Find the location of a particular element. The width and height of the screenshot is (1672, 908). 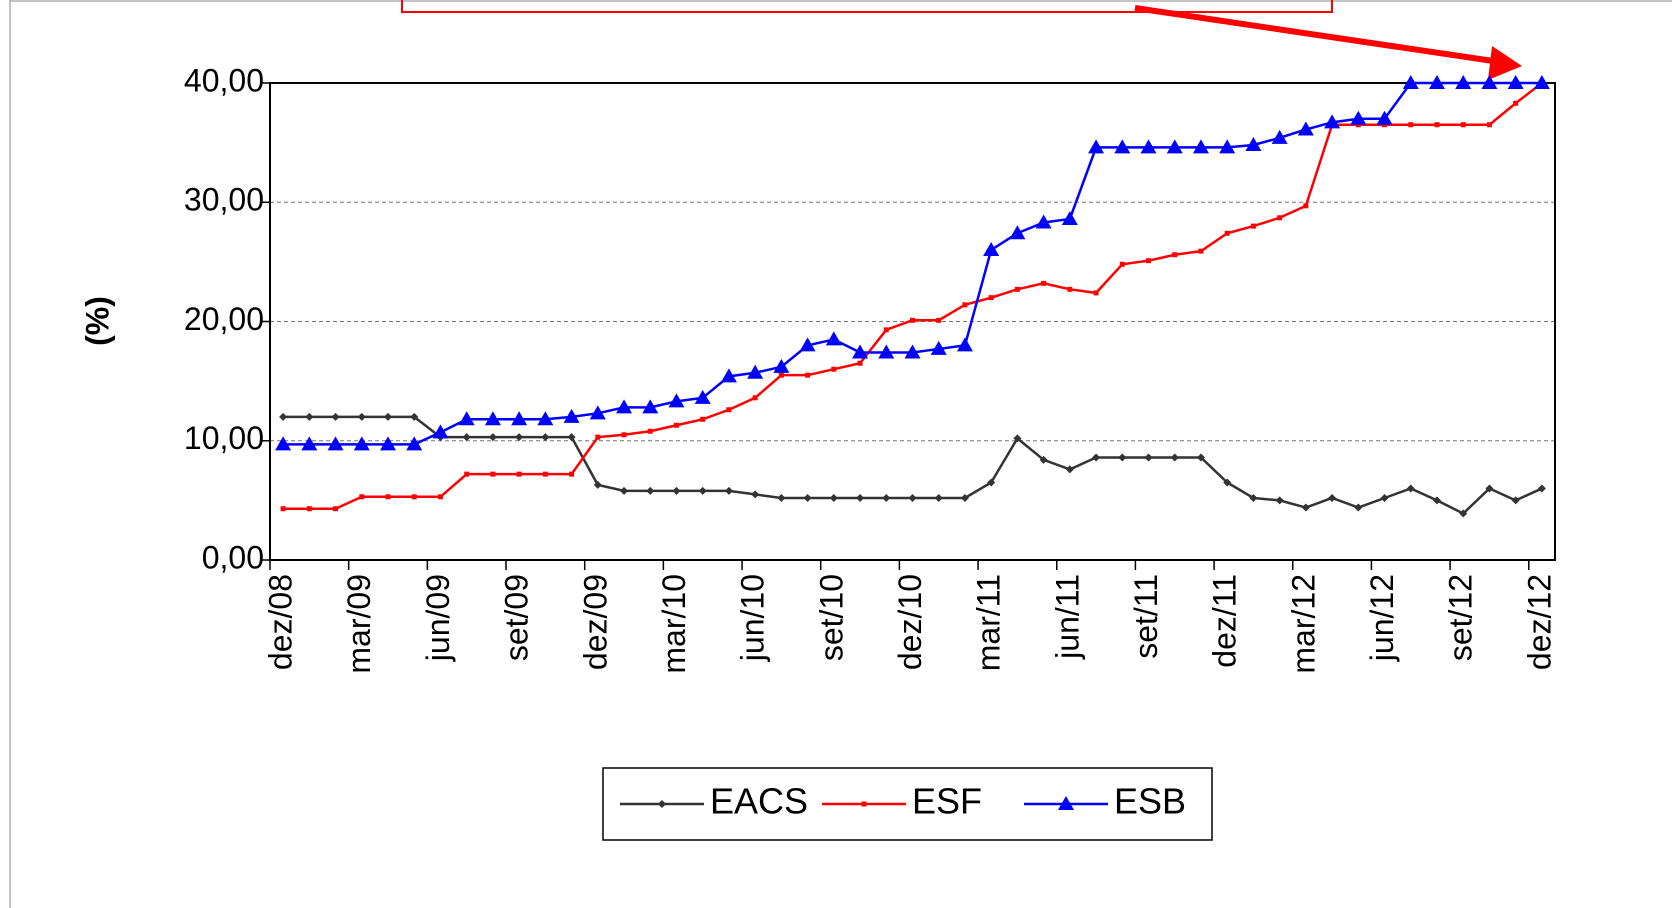

x-tick-label: set/11 is located at coordinates (1146, 616).